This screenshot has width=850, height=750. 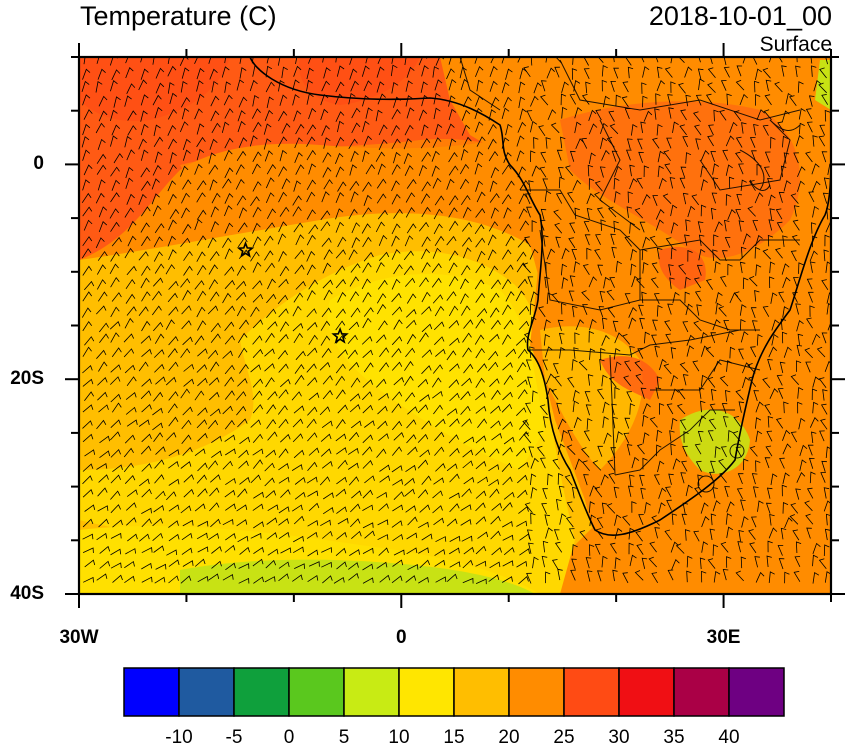 I want to click on colorbar-label: 25, so click(x=564, y=737).